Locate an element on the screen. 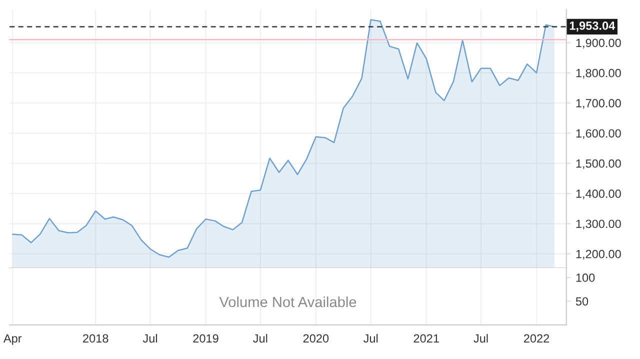 The image size is (640, 359). ref-line-label: 1,953.04 is located at coordinates (593, 27).